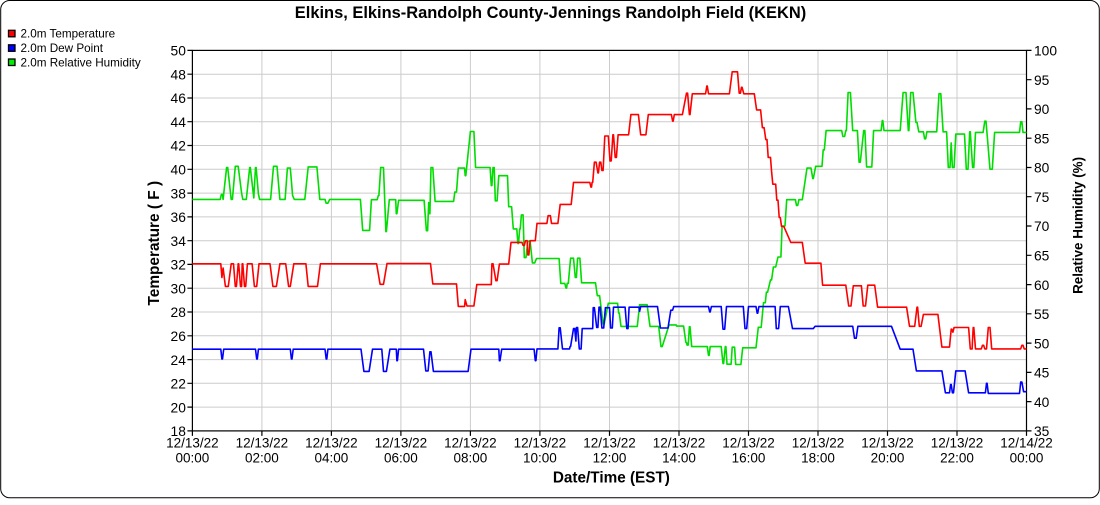 The height and width of the screenshot is (505, 1100). Describe the element at coordinates (1042, 80) in the screenshot. I see `svg-text: 95` at that location.